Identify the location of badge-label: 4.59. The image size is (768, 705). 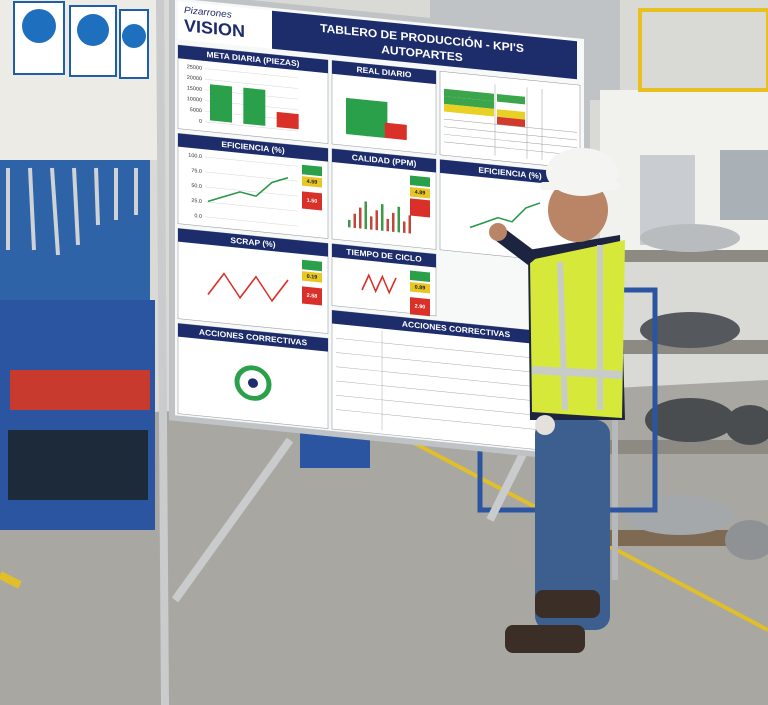
(312, 182).